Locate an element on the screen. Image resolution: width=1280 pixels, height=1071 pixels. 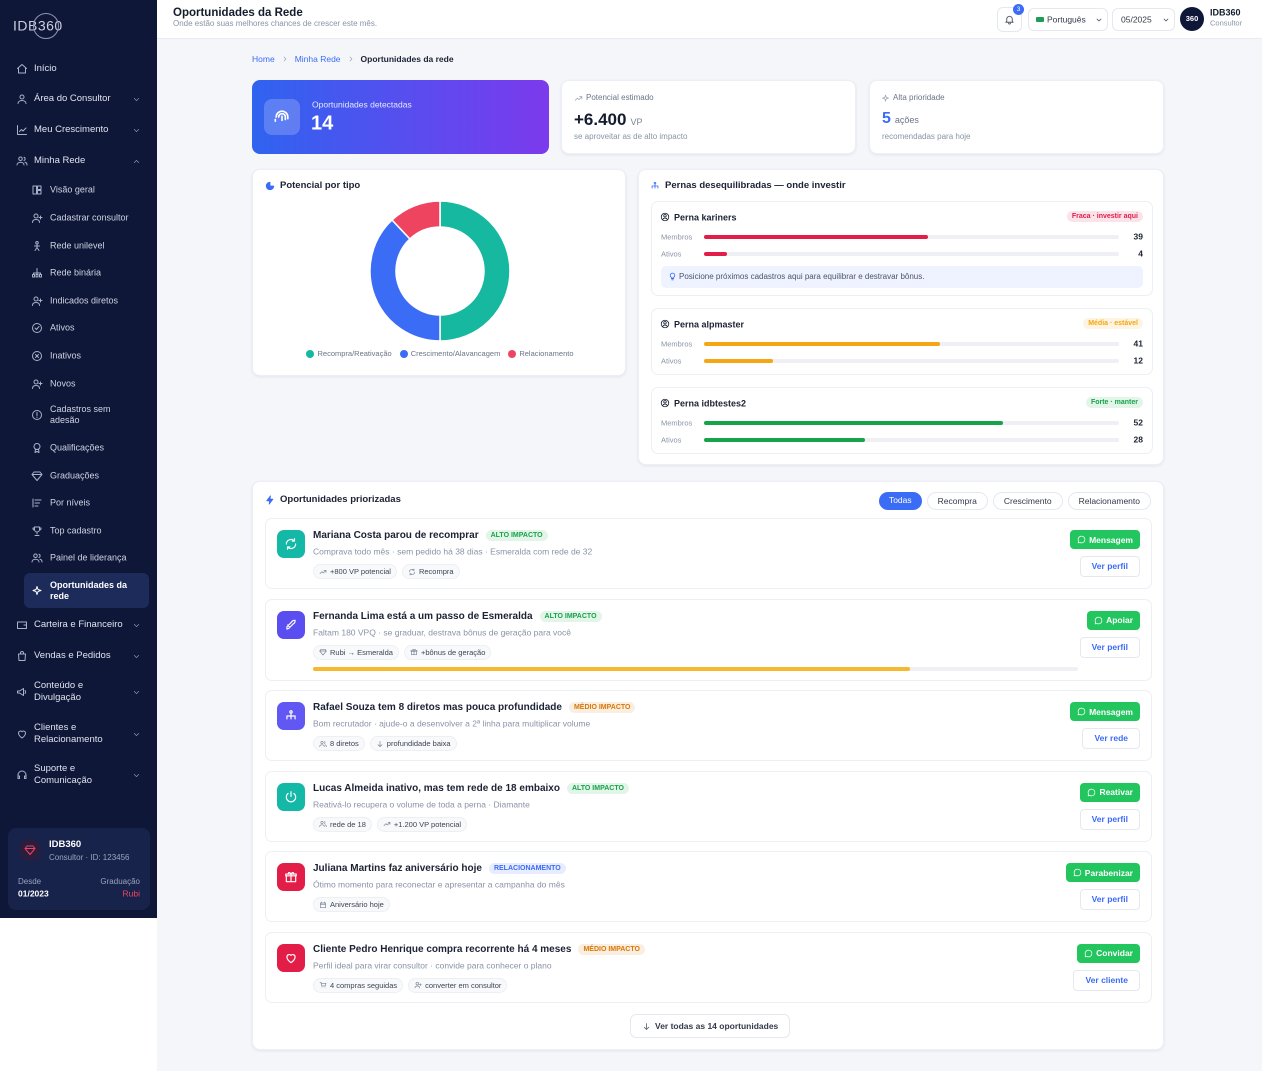
donut-chart is located at coordinates (440, 271).